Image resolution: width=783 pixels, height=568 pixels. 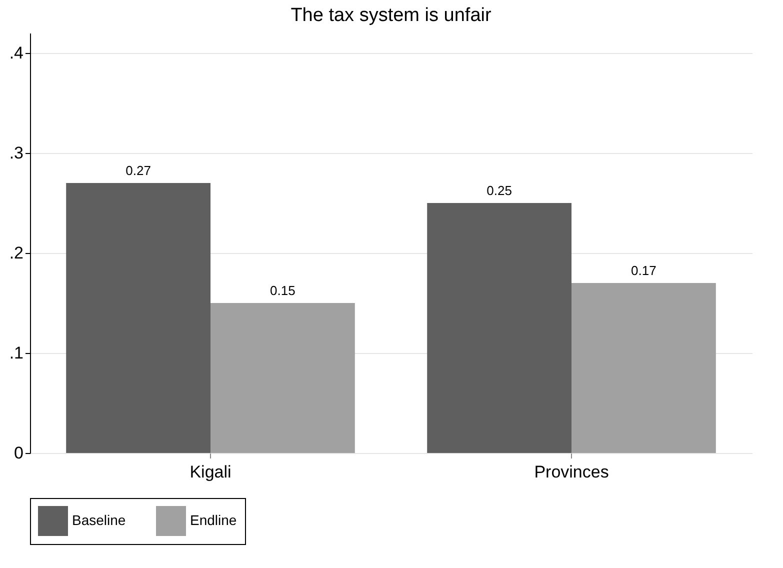 What do you see at coordinates (571, 472) in the screenshot?
I see `x-tick-label: Provinces` at bounding box center [571, 472].